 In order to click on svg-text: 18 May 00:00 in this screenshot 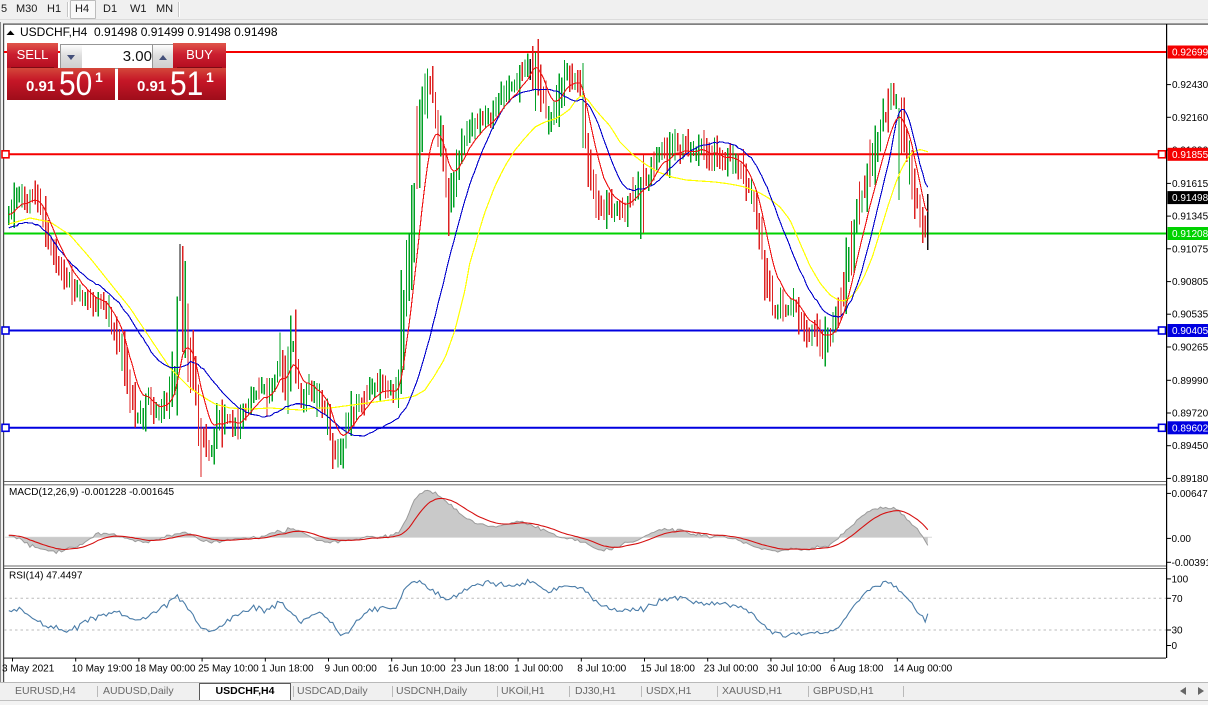, I will do `click(165, 669)`.